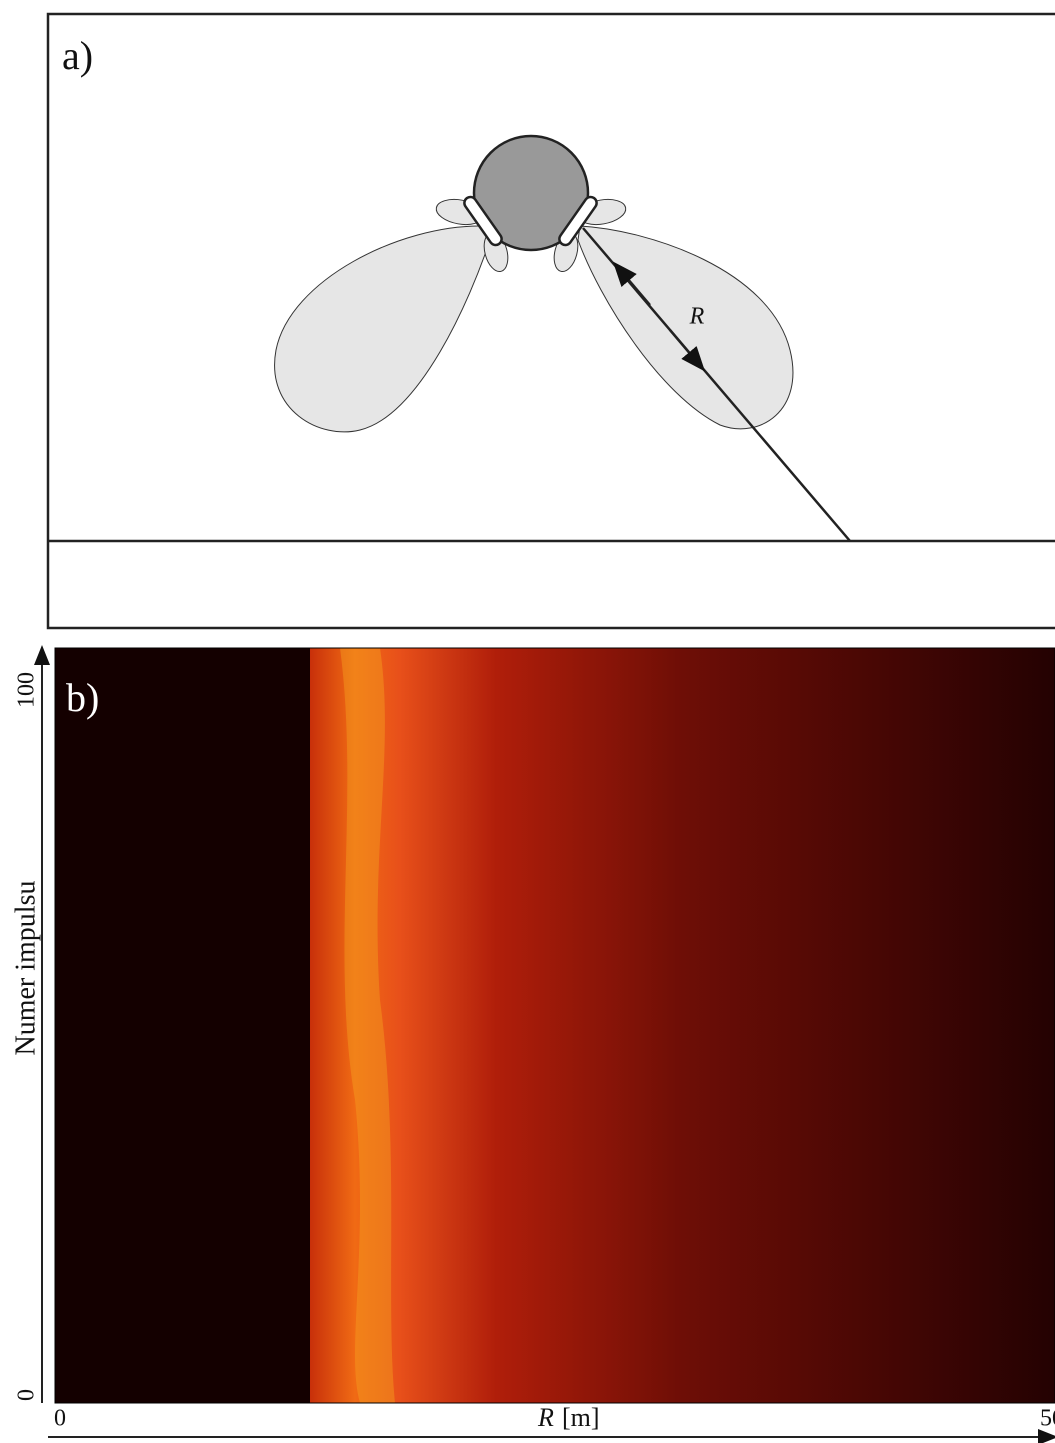 Image resolution: width=1055 pixels, height=1443 pixels. I want to click on y-tick-label: 100, so click(27, 690).